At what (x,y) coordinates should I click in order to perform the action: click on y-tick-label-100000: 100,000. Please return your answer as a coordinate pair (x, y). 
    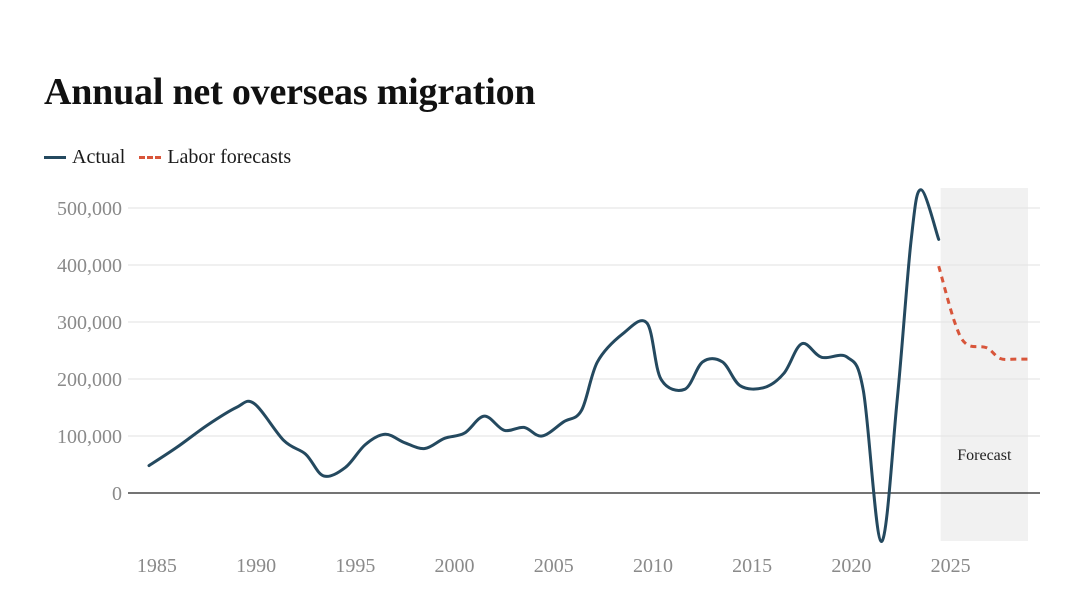
    Looking at the image, I should click on (89, 437).